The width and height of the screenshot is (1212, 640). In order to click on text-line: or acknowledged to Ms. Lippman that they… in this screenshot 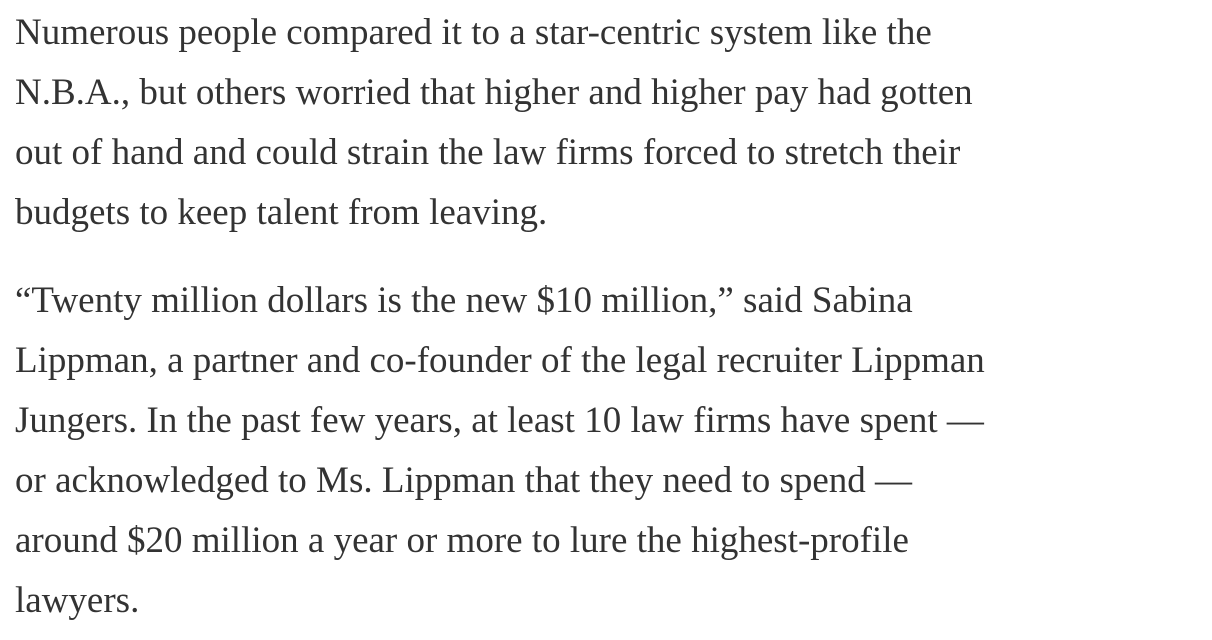, I will do `click(464, 480)`.